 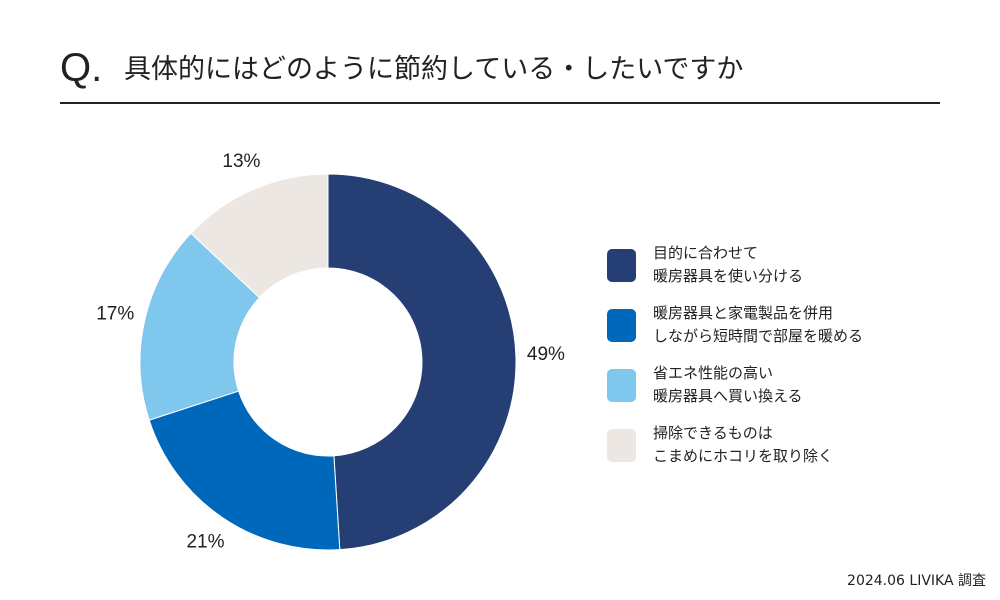 I want to click on slice-value-label-4: 13%, so click(x=241, y=161).